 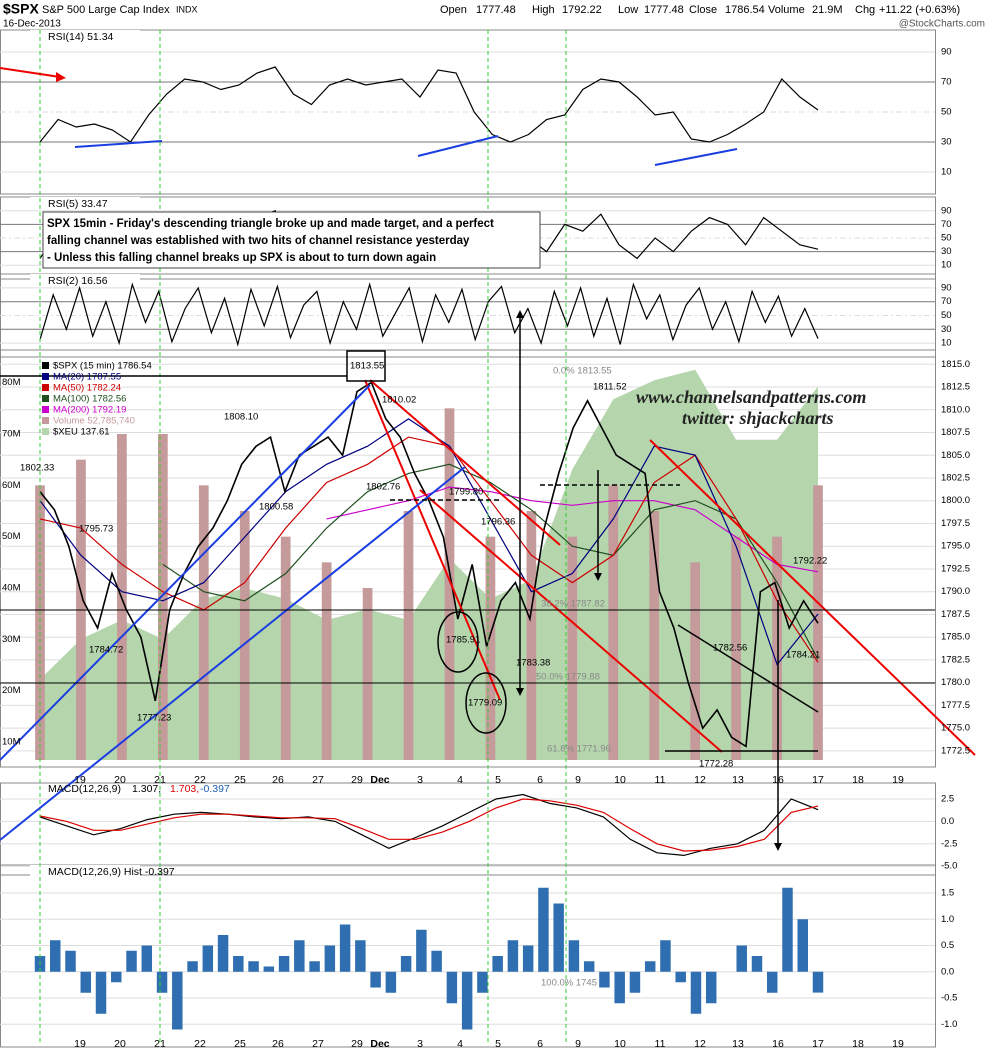 What do you see at coordinates (21, 9) in the screenshot?
I see `symbol: $SPX` at bounding box center [21, 9].